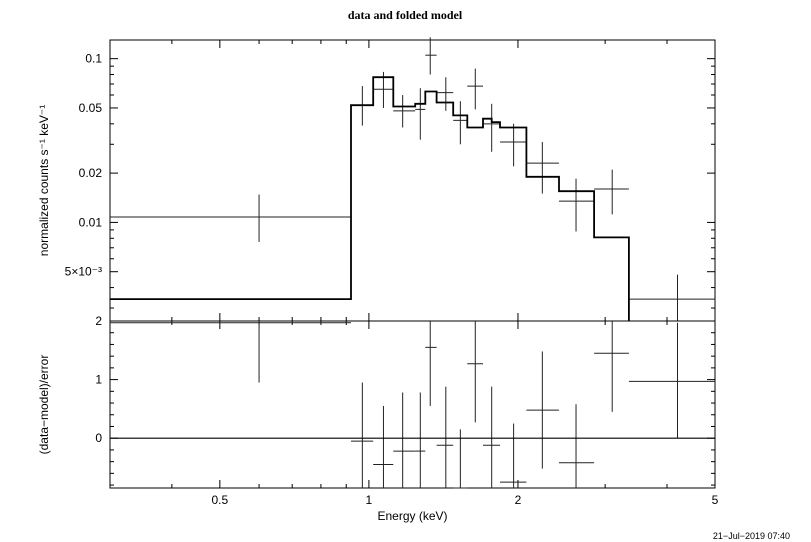  What do you see at coordinates (93, 59) in the screenshot?
I see `y-tick-label: 0.1` at bounding box center [93, 59].